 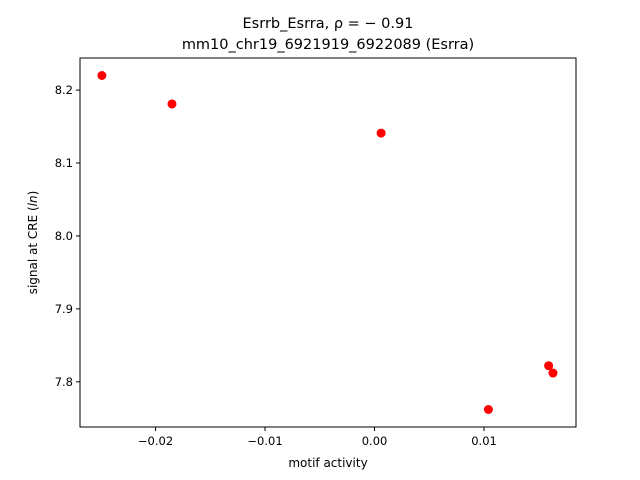 What do you see at coordinates (327, 463) in the screenshot?
I see `x-axis-label: motif activity` at bounding box center [327, 463].